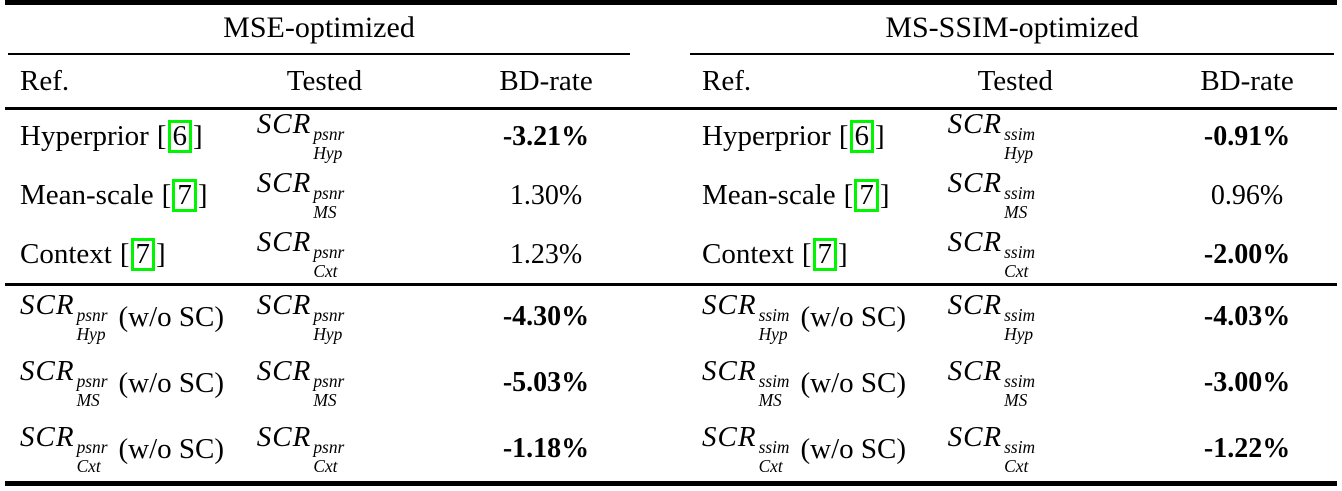 The width and height of the screenshot is (1342, 491). Describe the element at coordinates (1247, 382) in the screenshot. I see `bdrate-value: -3.00%` at that location.